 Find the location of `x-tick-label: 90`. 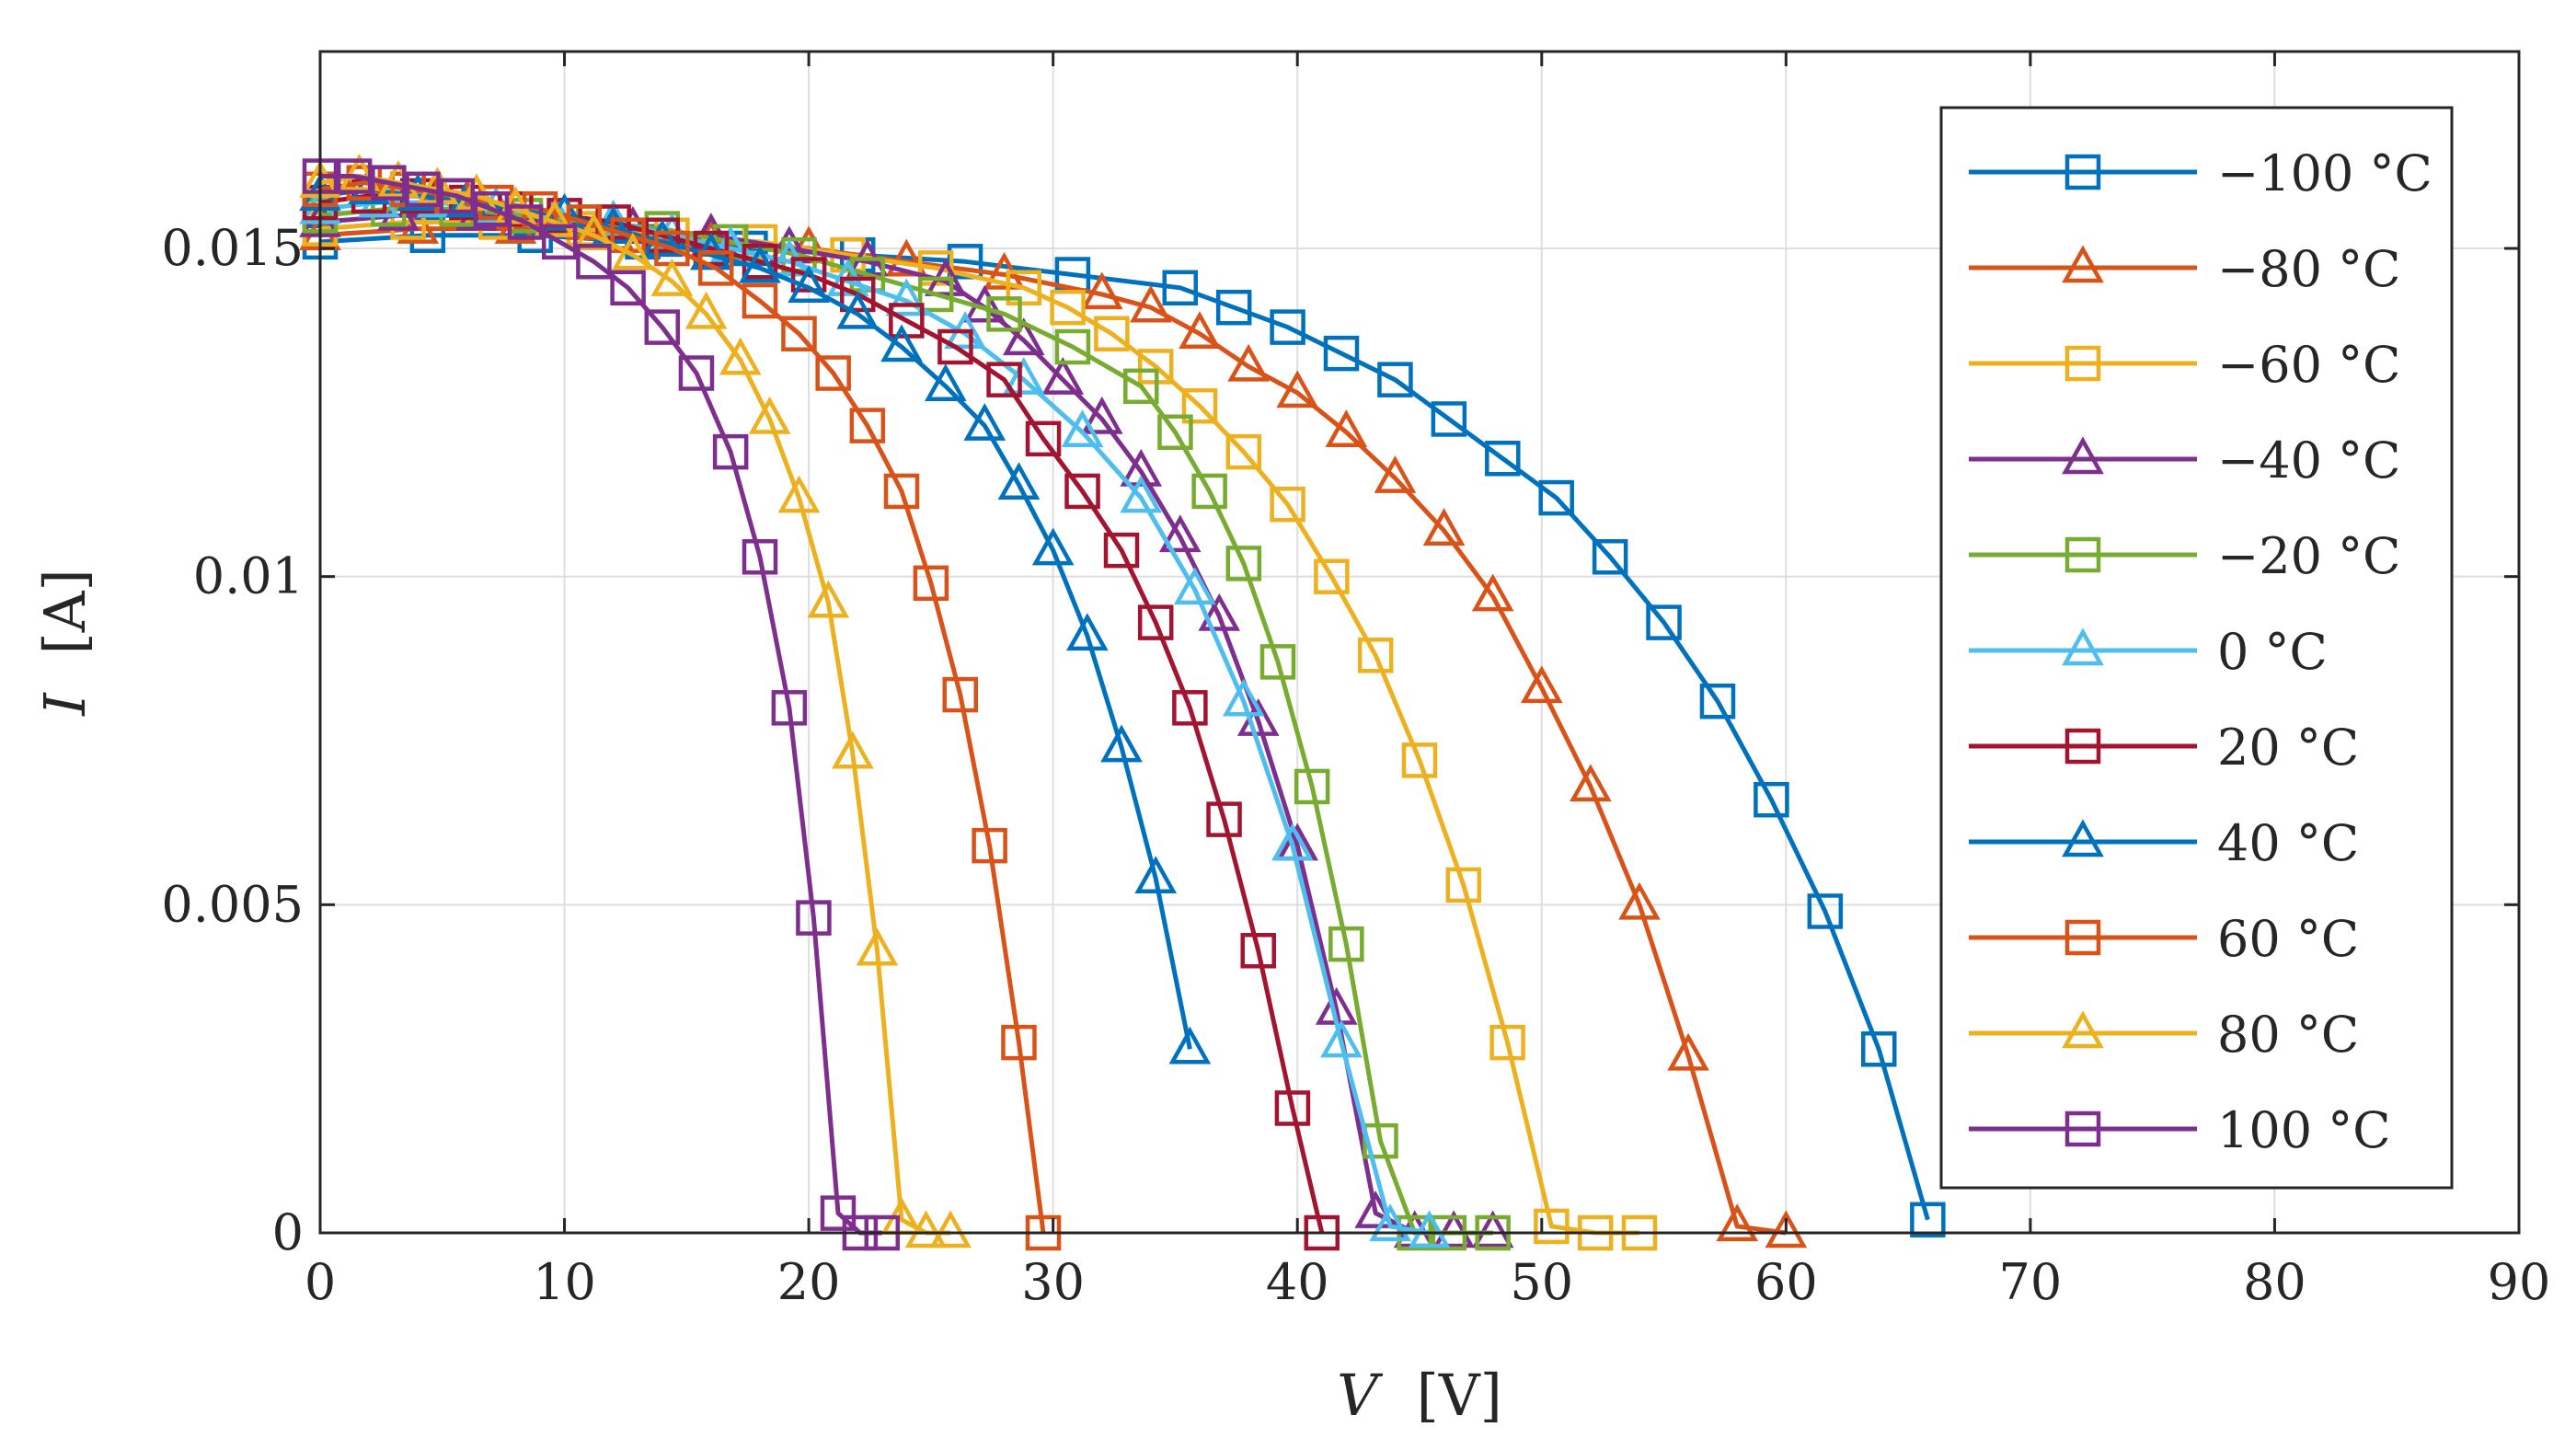

x-tick-label: 90 is located at coordinates (2519, 1282).